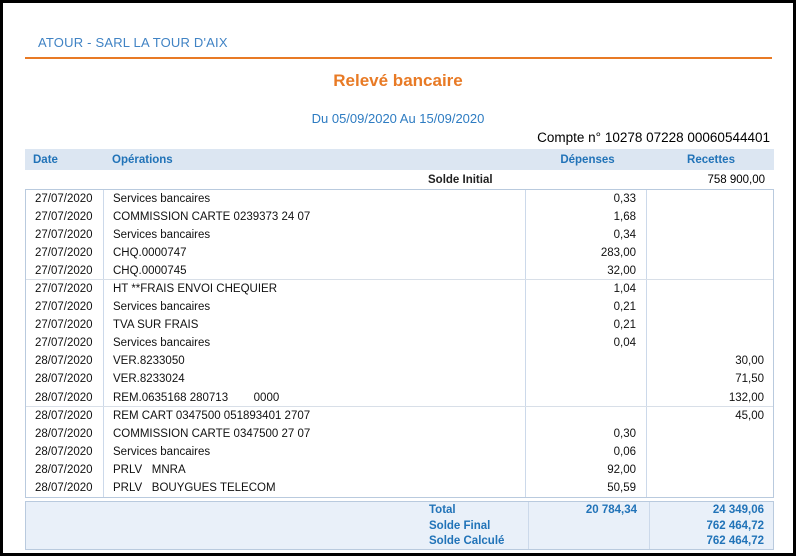 This screenshot has width=796, height=556. Describe the element at coordinates (315, 415) in the screenshot. I see `row-operation: REM CART 0347500 051893401 2707` at that location.